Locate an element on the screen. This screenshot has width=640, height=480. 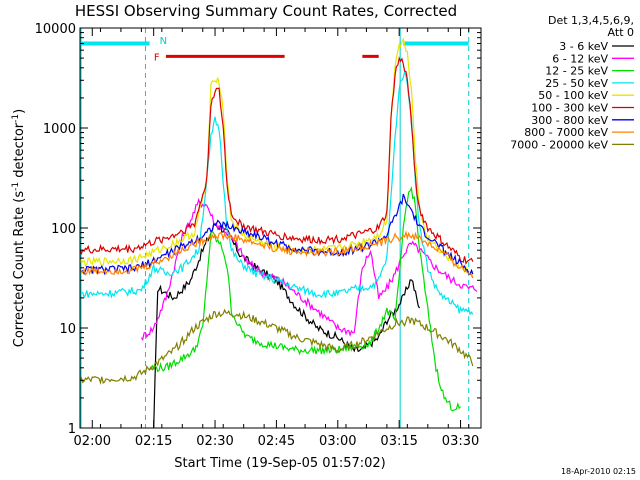
y-tick-label-4: 10000 is located at coordinates (55, 29).